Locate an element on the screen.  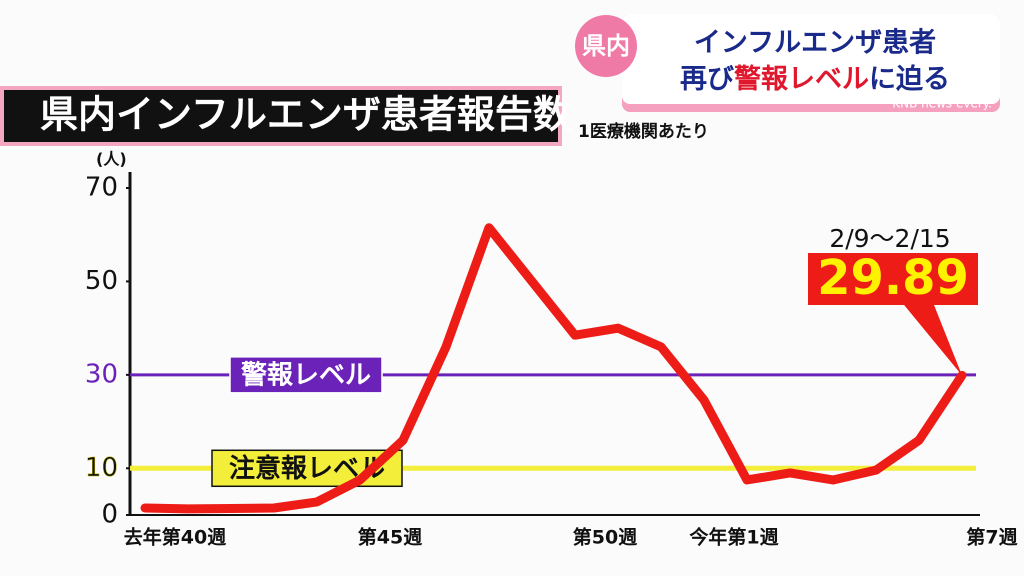
callout-date: 2/9〜2/15 is located at coordinates (889, 238).